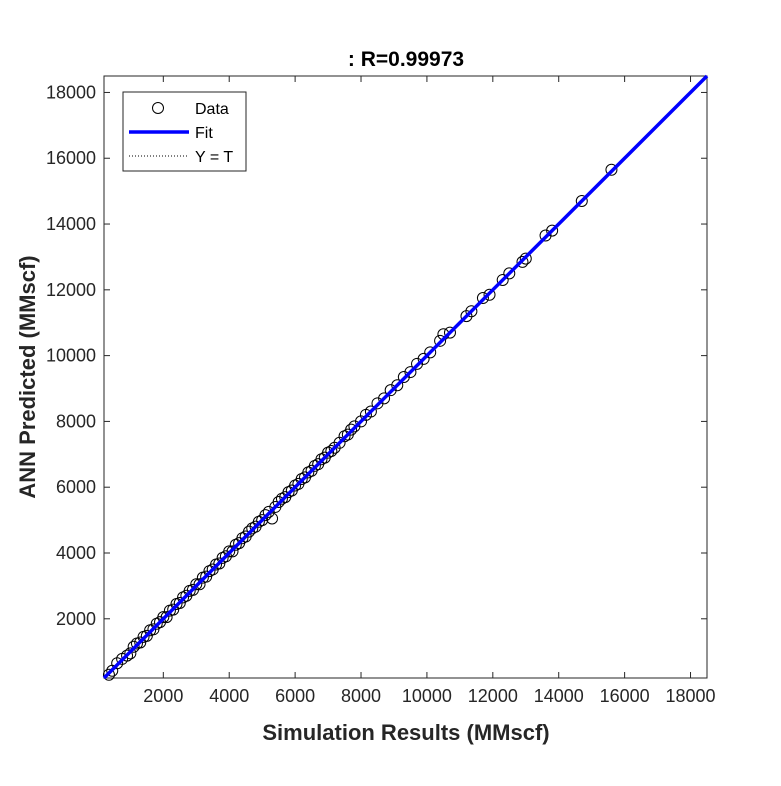 The height and width of the screenshot is (786, 781). I want to click on y-tick-label: 6000, so click(76, 487).